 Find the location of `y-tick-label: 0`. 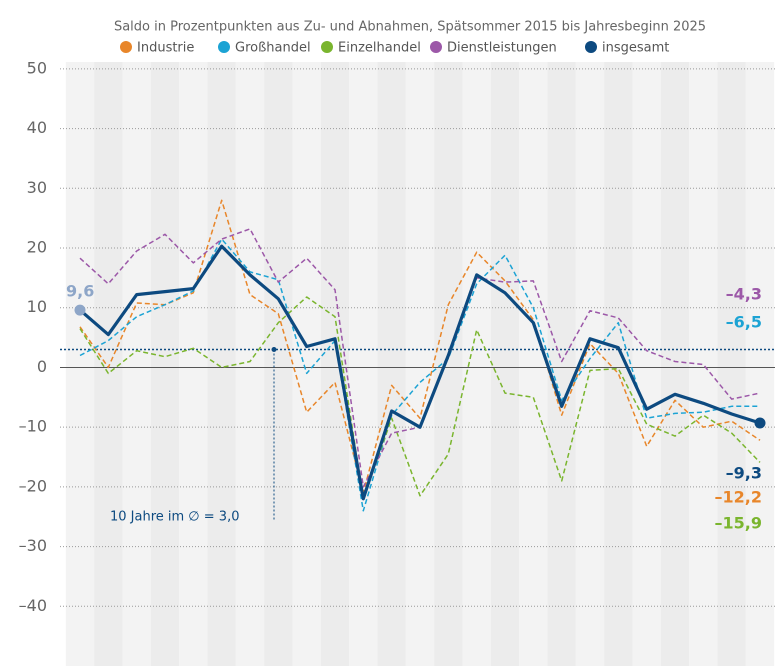

y-tick-label: 0 is located at coordinates (42, 366).